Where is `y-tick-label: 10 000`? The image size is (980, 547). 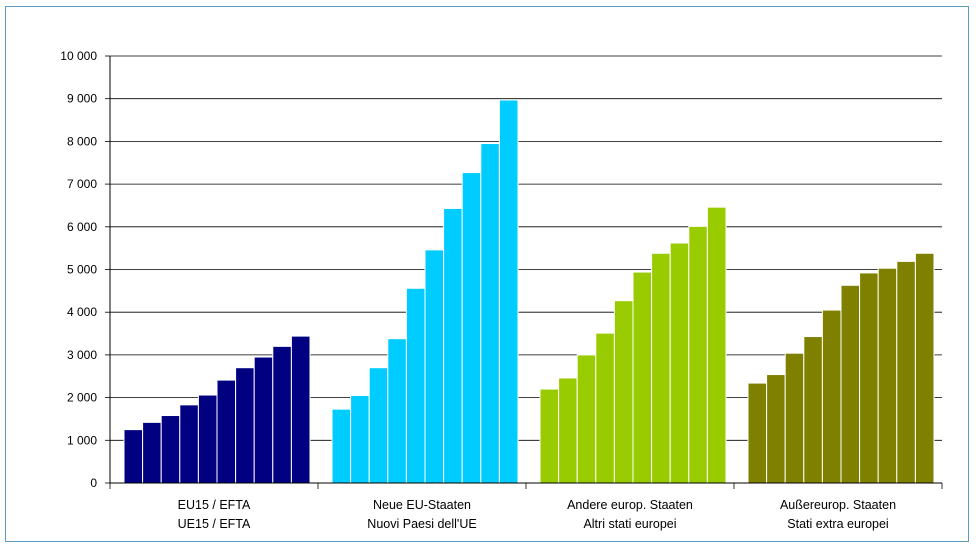 y-tick-label: 10 000 is located at coordinates (78, 56).